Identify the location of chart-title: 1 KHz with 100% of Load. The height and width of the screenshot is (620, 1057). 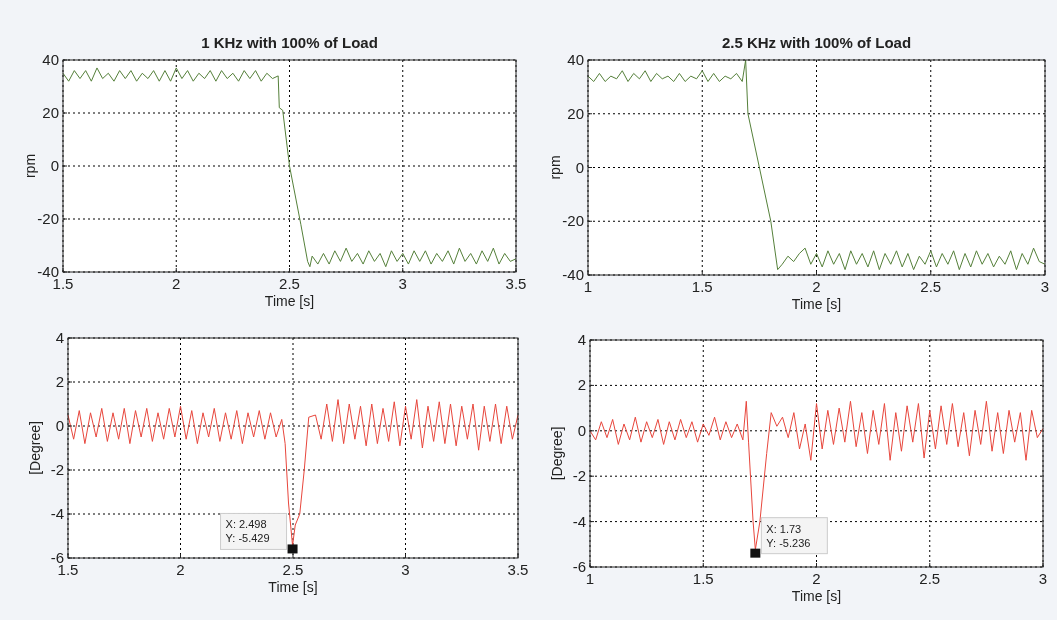
(289, 42).